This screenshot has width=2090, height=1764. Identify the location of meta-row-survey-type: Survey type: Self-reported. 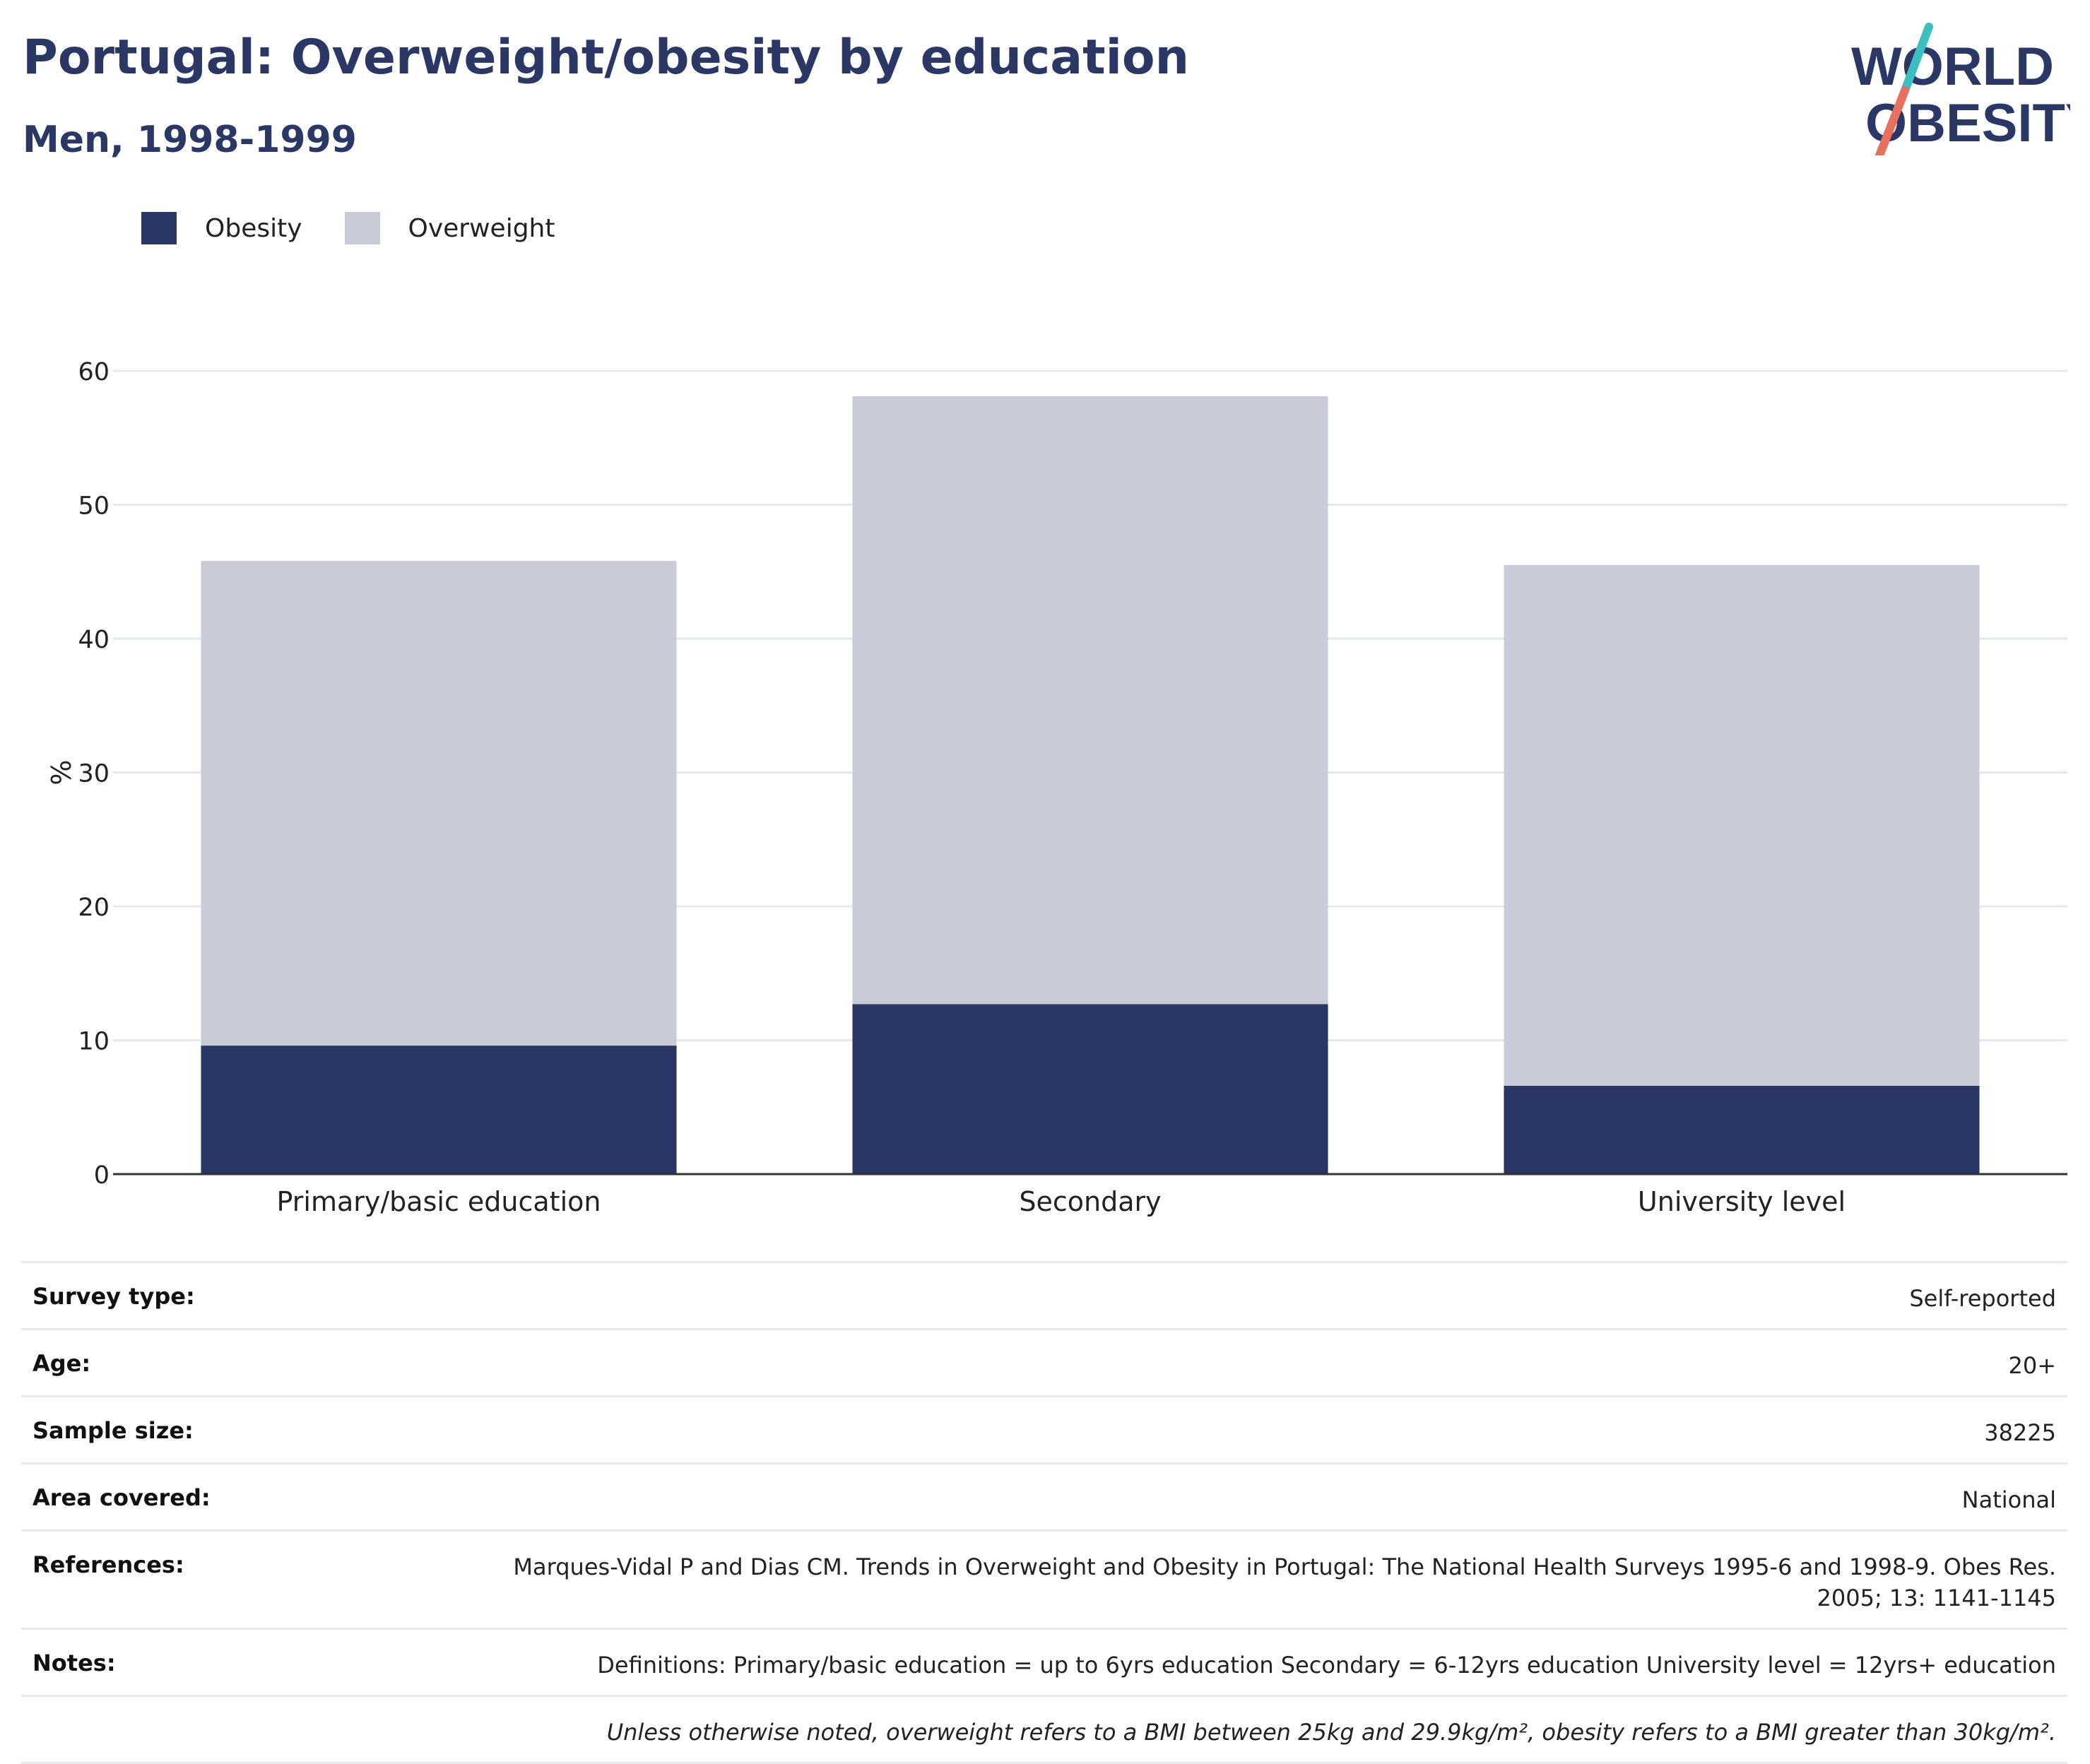
(1044, 1294).